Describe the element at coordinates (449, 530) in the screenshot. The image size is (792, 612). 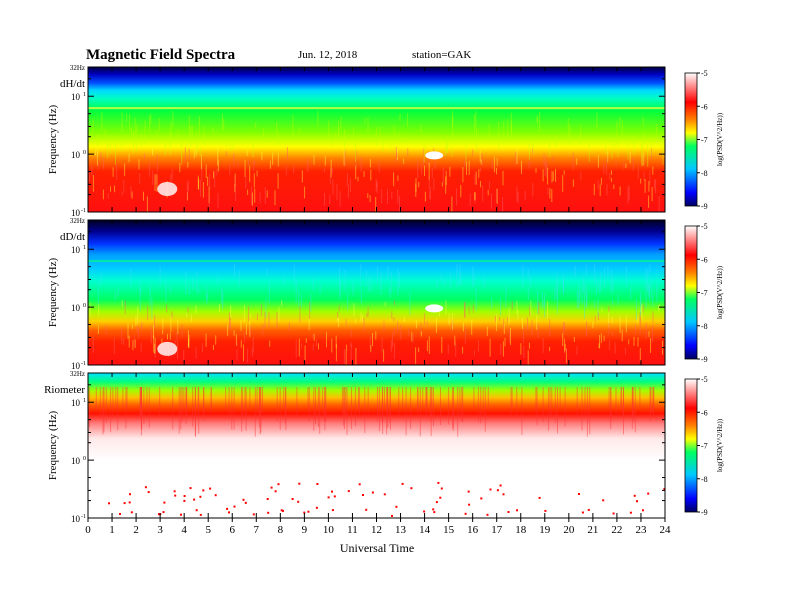
I see `xtick-label: 15` at that location.